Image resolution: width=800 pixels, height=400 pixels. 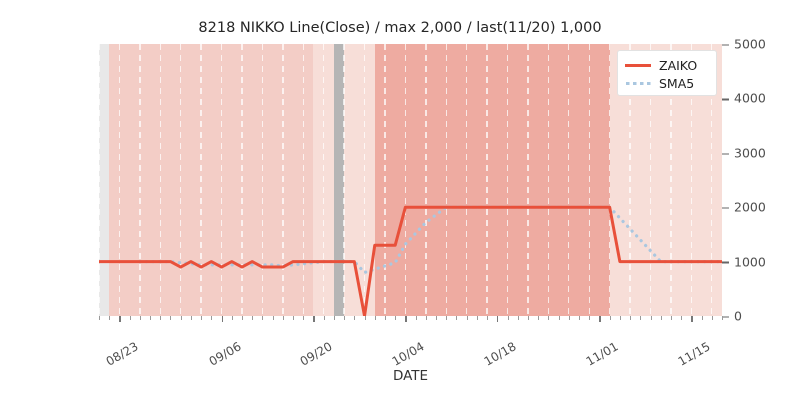 I want to click on y-axis-tick: 0, so click(x=732, y=316).